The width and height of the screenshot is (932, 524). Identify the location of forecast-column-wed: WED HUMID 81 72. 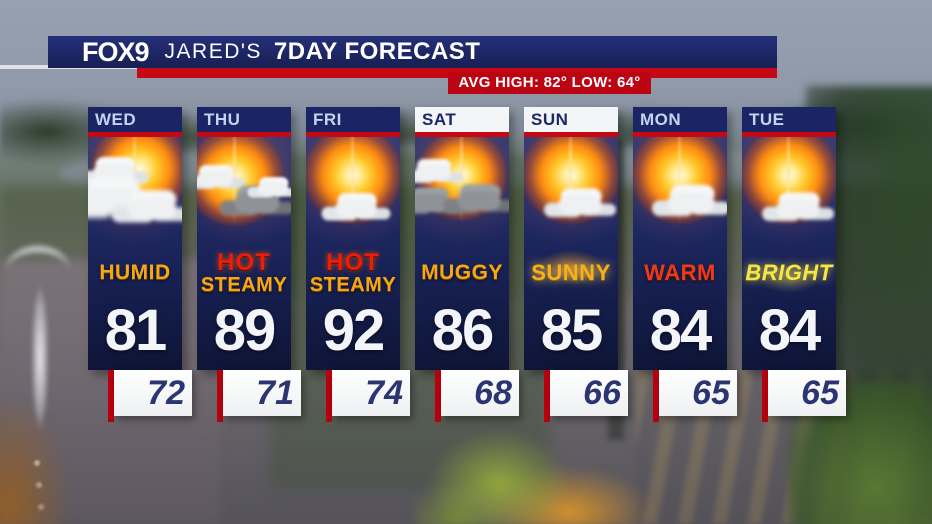
(140, 264).